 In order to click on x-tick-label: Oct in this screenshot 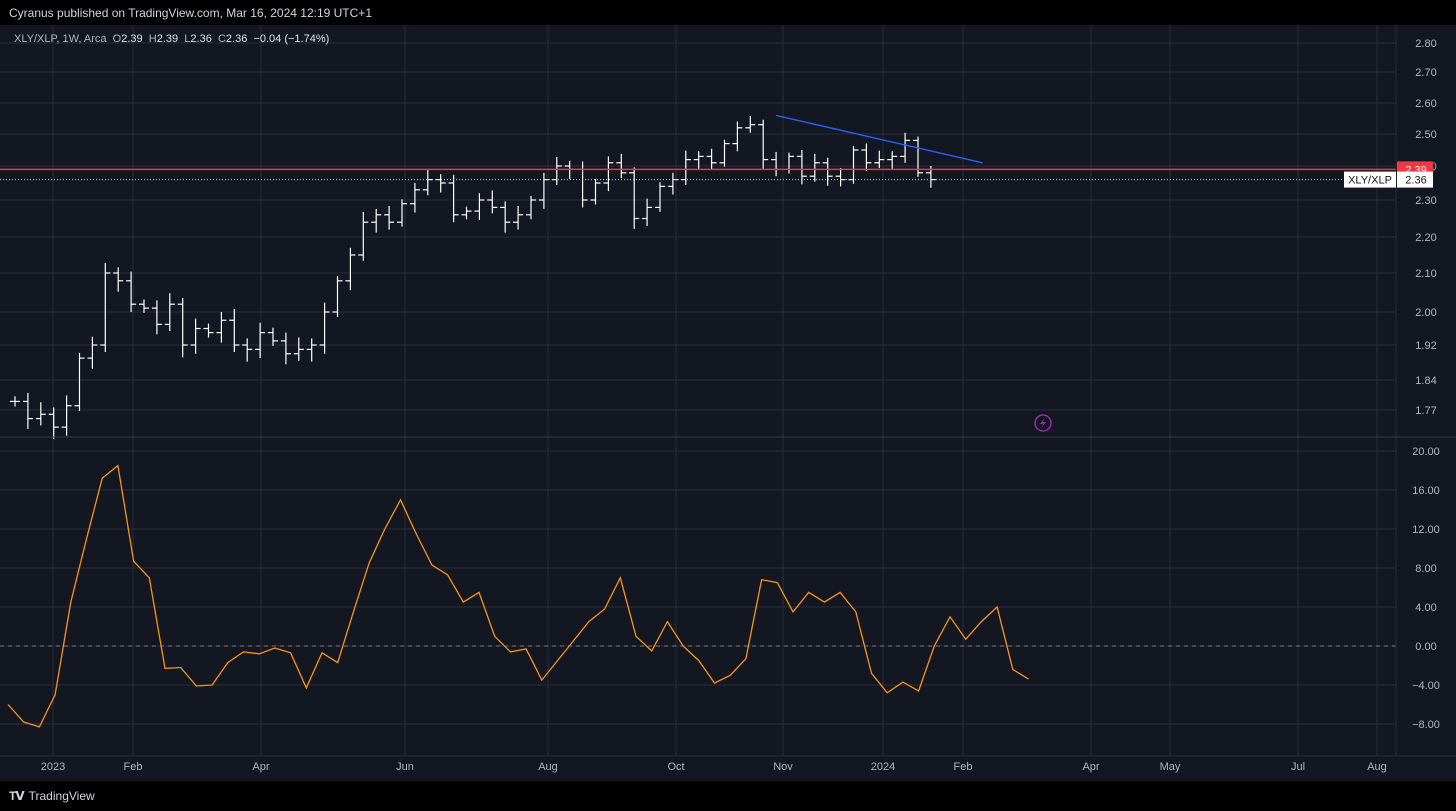, I will do `click(675, 767)`.